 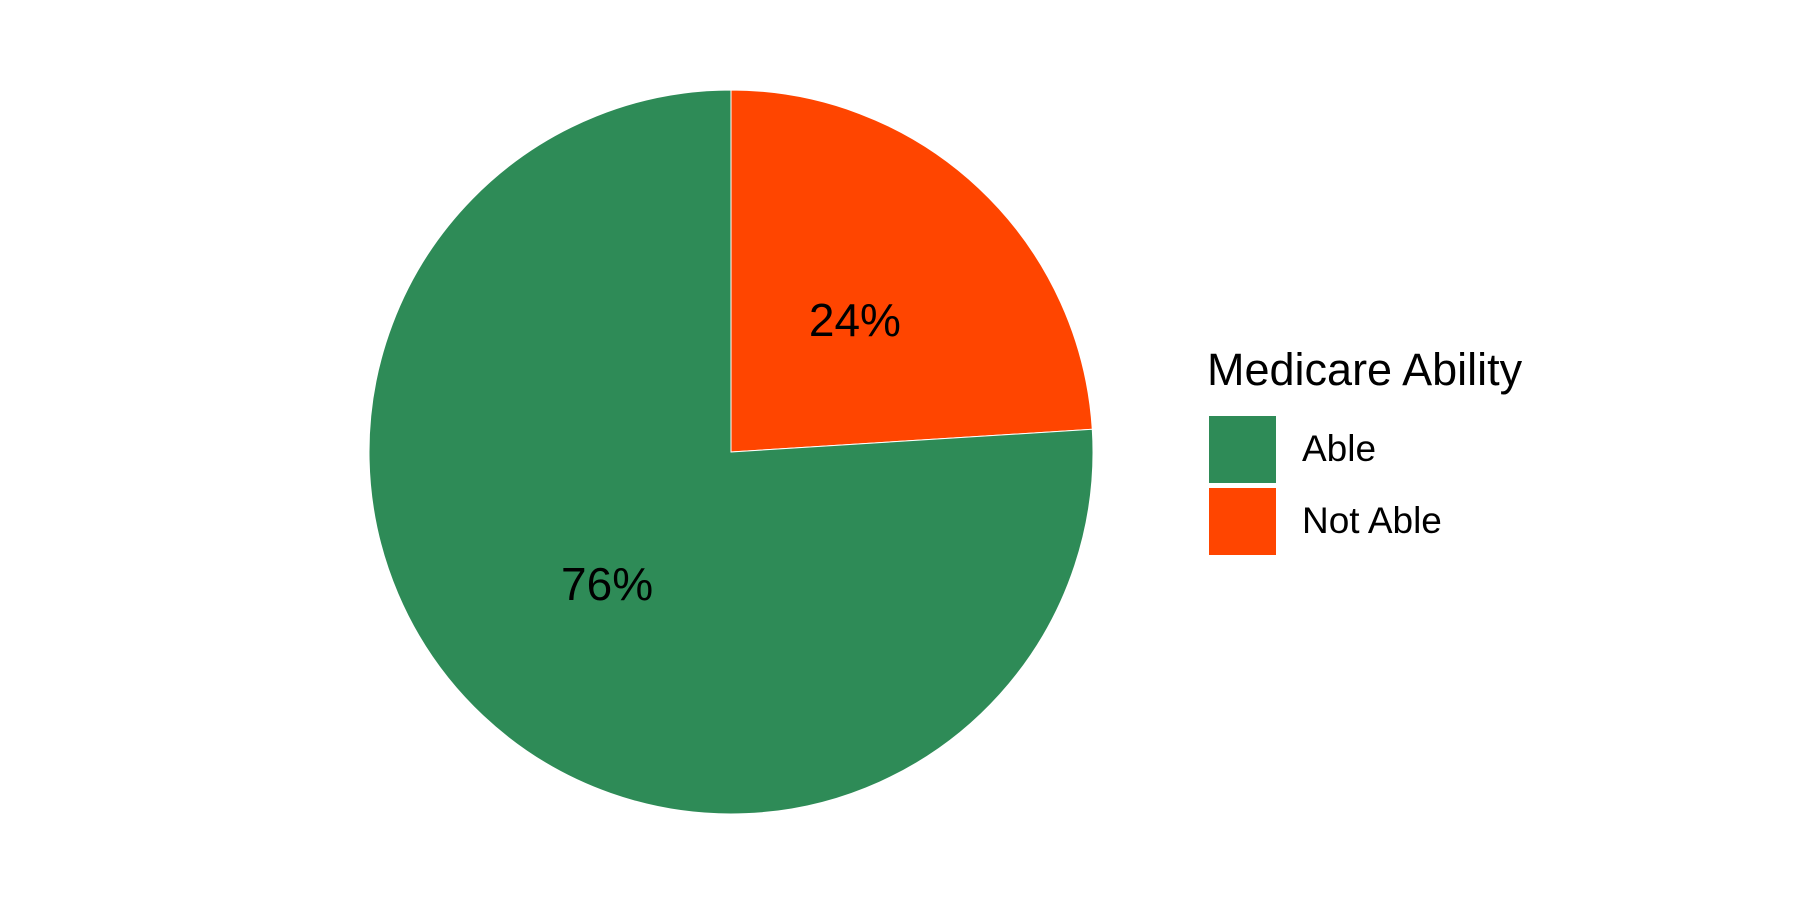 I want to click on legend-title: Medicare Ability, so click(x=1365, y=369).